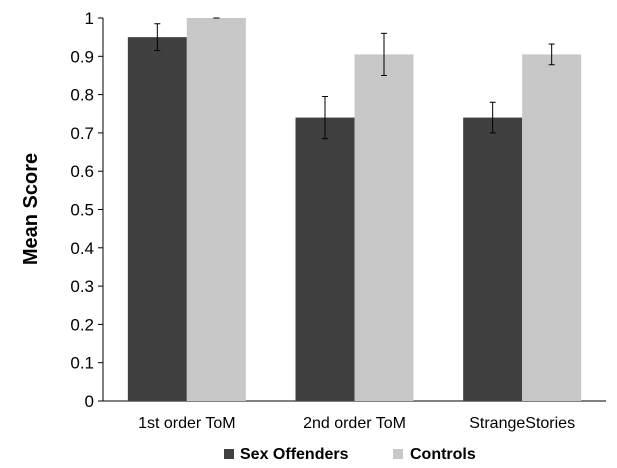 Image resolution: width=617 pixels, height=468 pixels. I want to click on y-tick-label: 0.8, so click(82, 95).